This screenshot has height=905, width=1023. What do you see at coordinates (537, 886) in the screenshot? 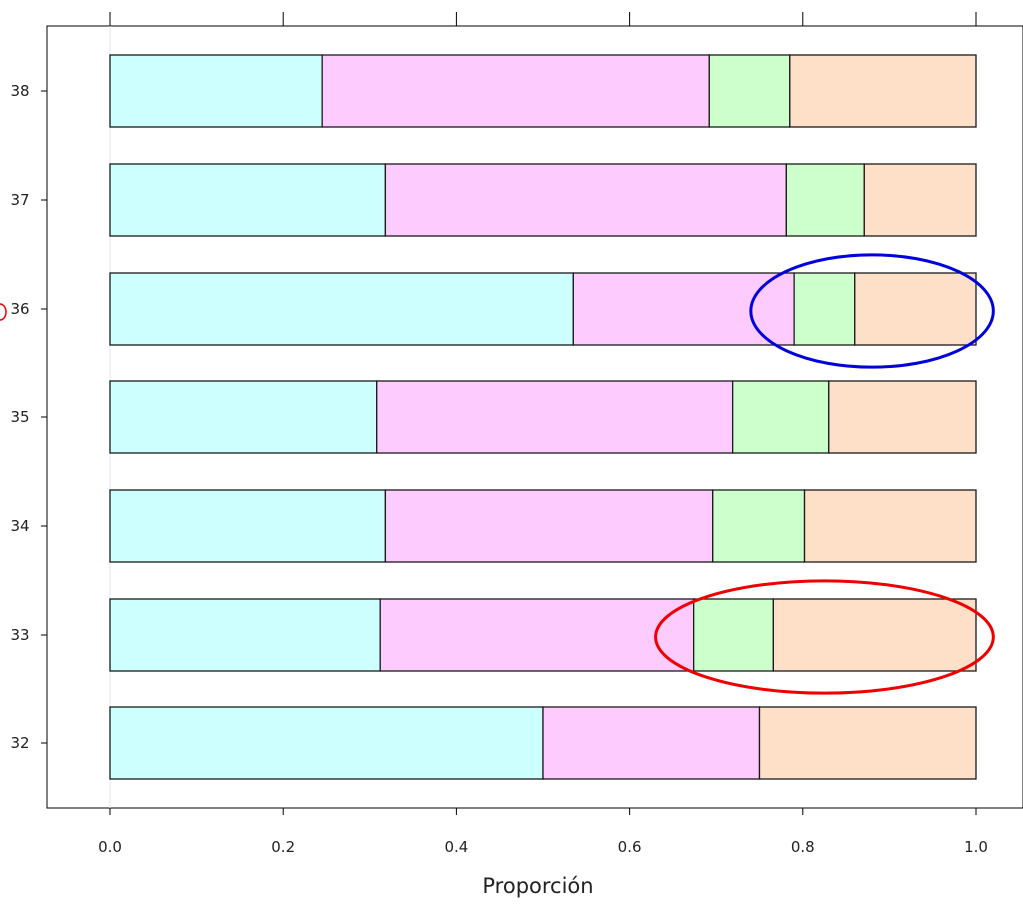
I see `x-axis-title: Proporción` at bounding box center [537, 886].